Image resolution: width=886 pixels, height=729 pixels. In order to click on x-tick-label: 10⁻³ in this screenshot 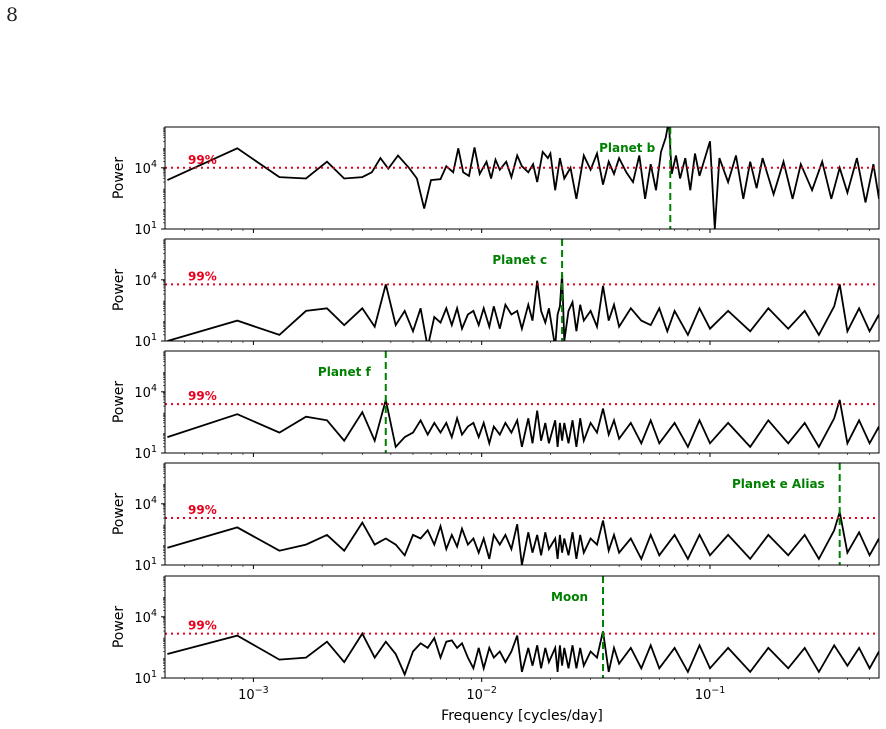, I will do `click(253, 694)`.